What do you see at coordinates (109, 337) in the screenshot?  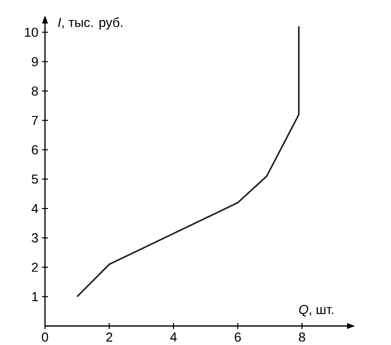 I see `x-tick-label: 2` at bounding box center [109, 337].